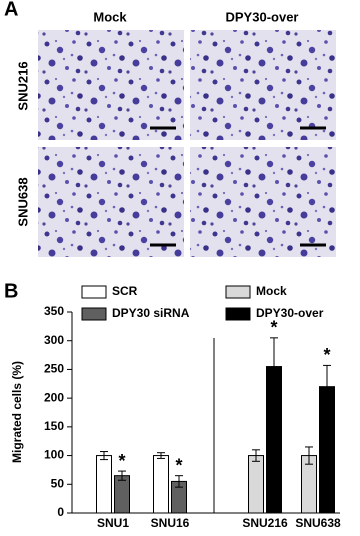 The image size is (360, 536). I want to click on legend-label: SCR, so click(125, 291).